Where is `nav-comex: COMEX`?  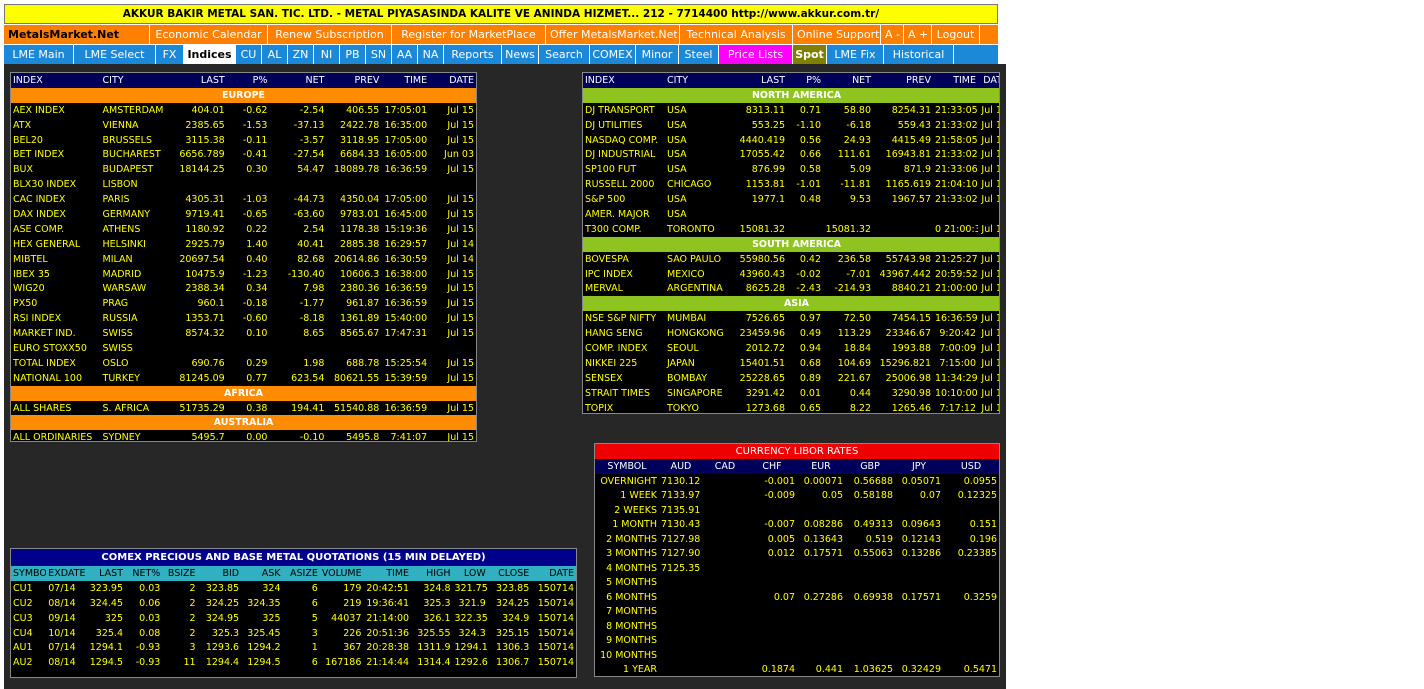 nav-comex: COMEX is located at coordinates (613, 54).